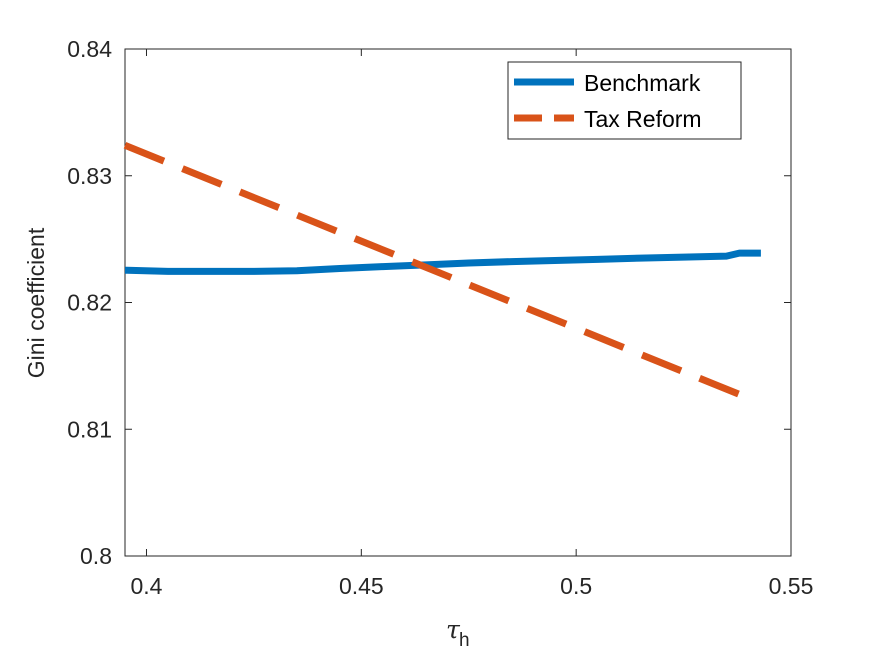 Image resolution: width=875 pixels, height=656 pixels. I want to click on series-line-benchmark, so click(442, 262).